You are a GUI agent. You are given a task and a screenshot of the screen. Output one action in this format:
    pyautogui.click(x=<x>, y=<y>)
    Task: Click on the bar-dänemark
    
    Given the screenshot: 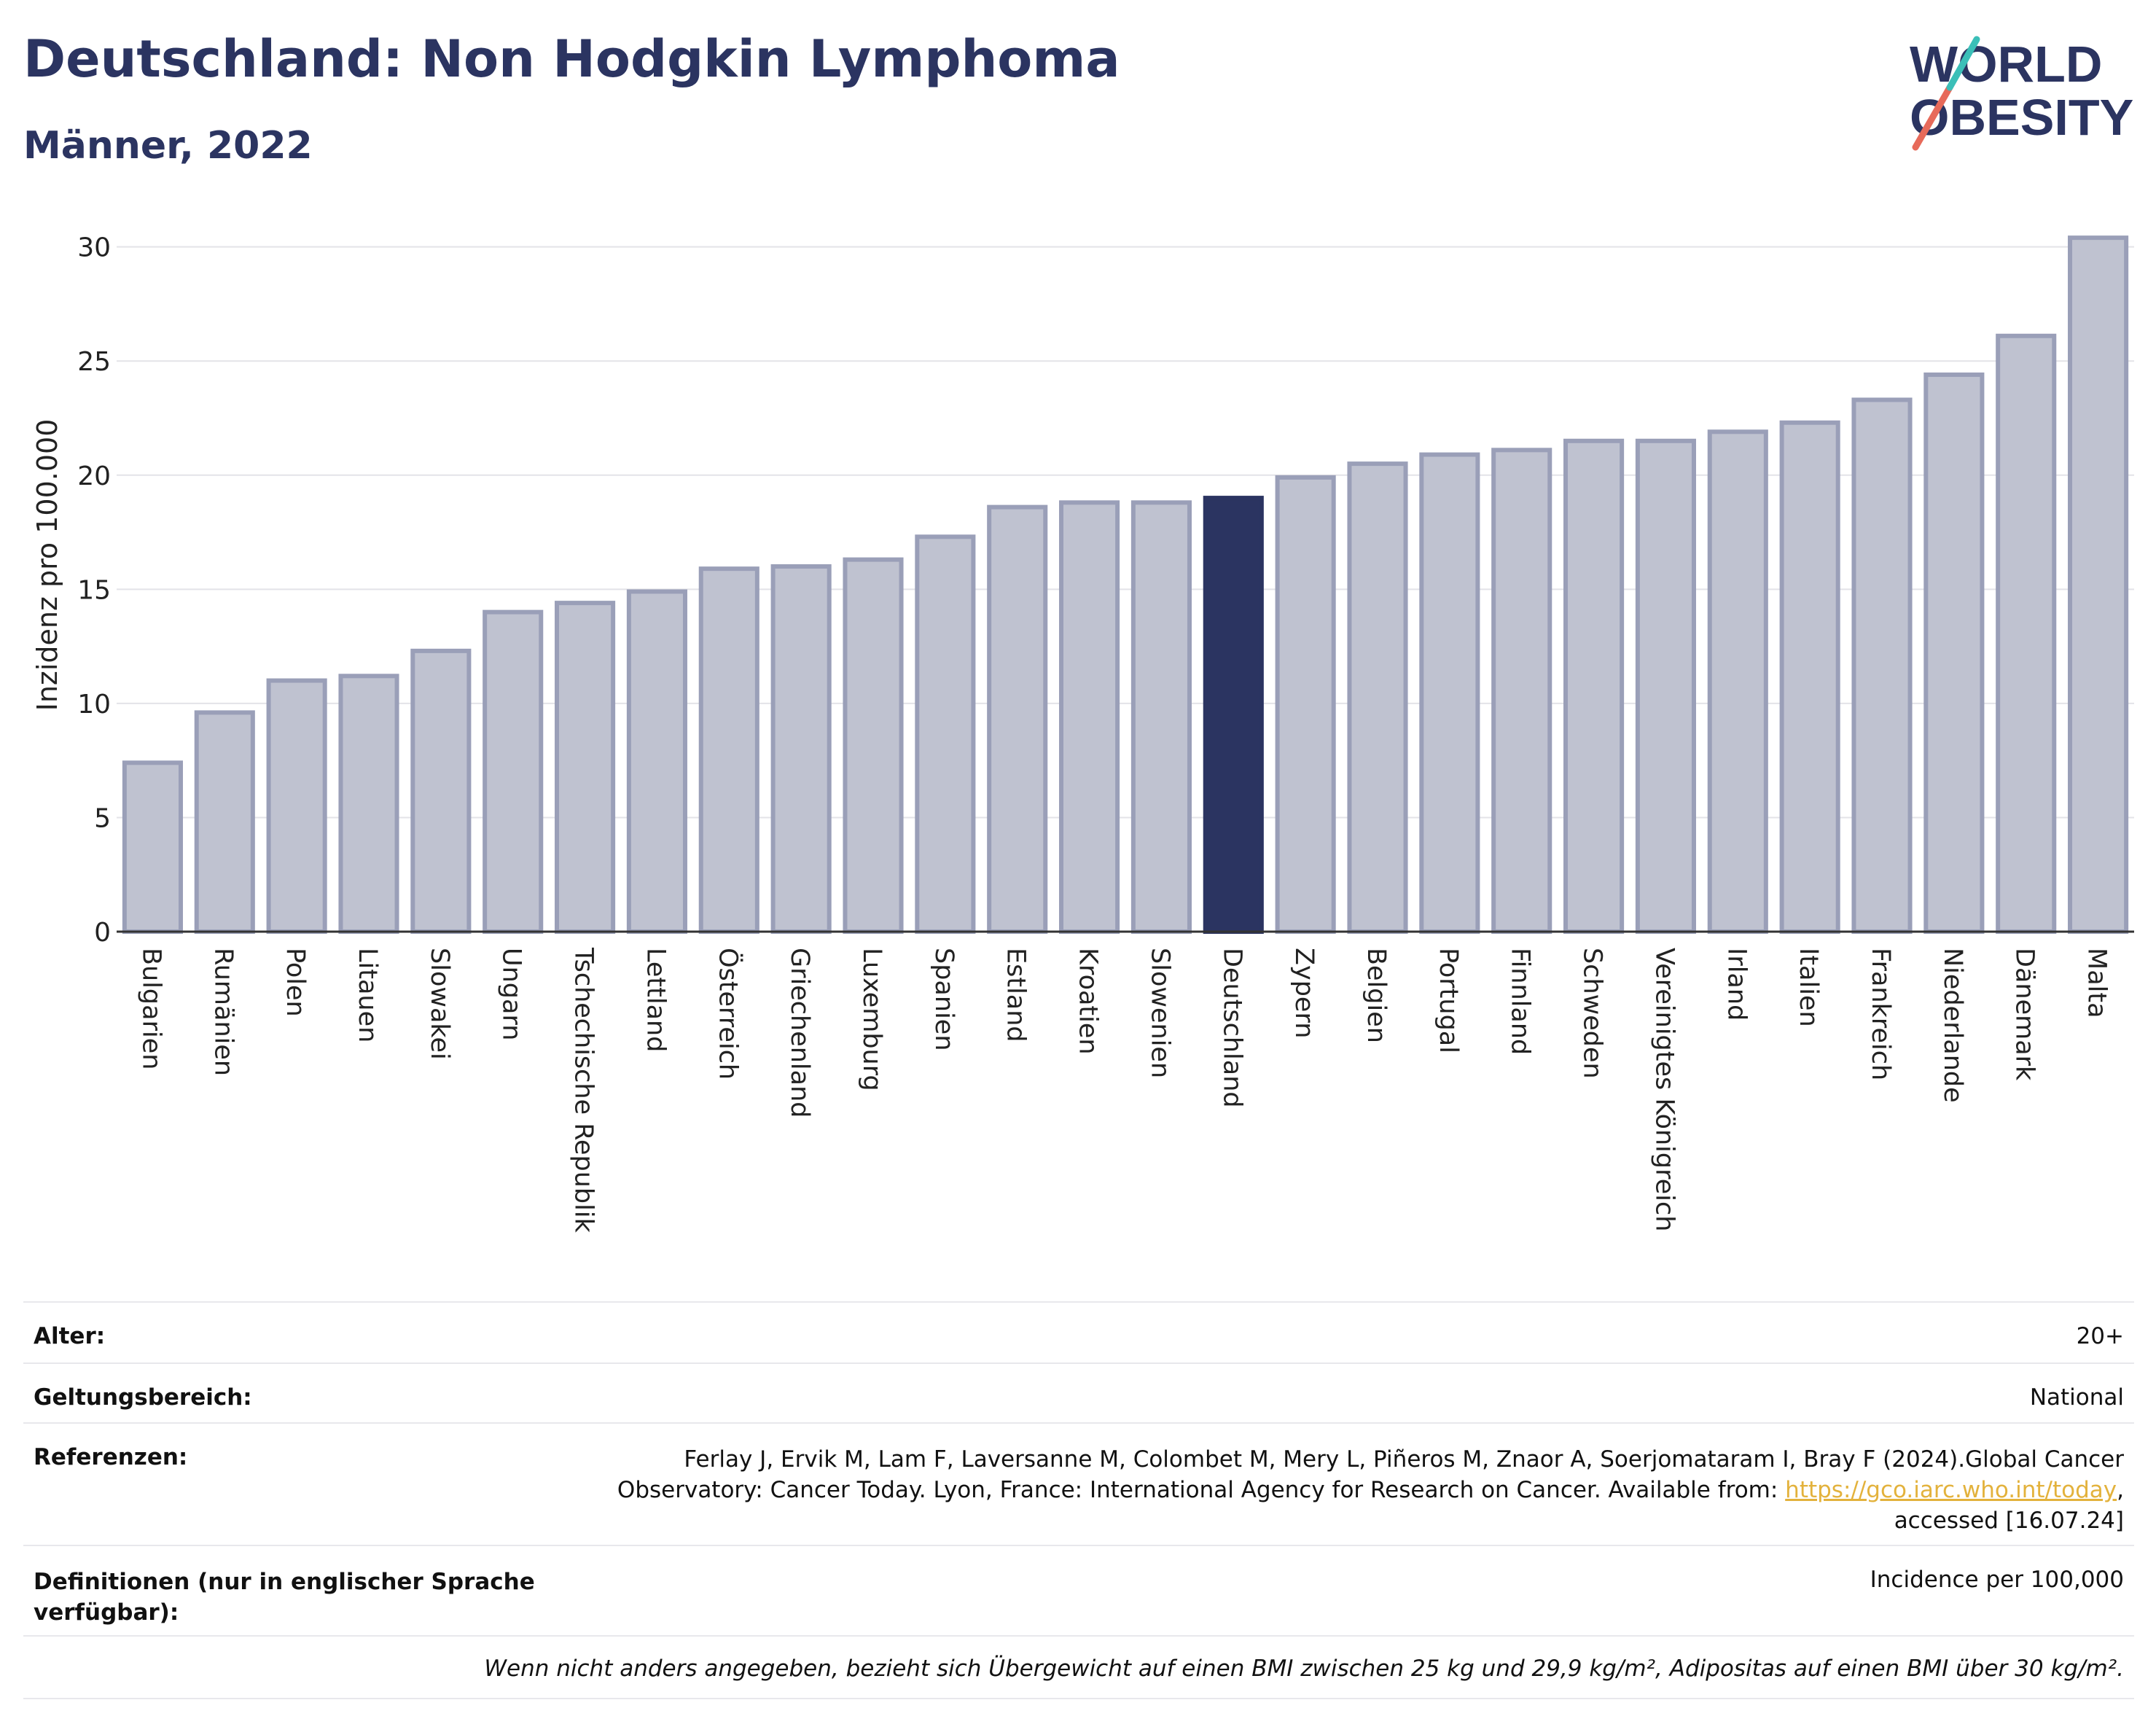 What is the action you would take?
    pyautogui.click(x=2027, y=633)
    